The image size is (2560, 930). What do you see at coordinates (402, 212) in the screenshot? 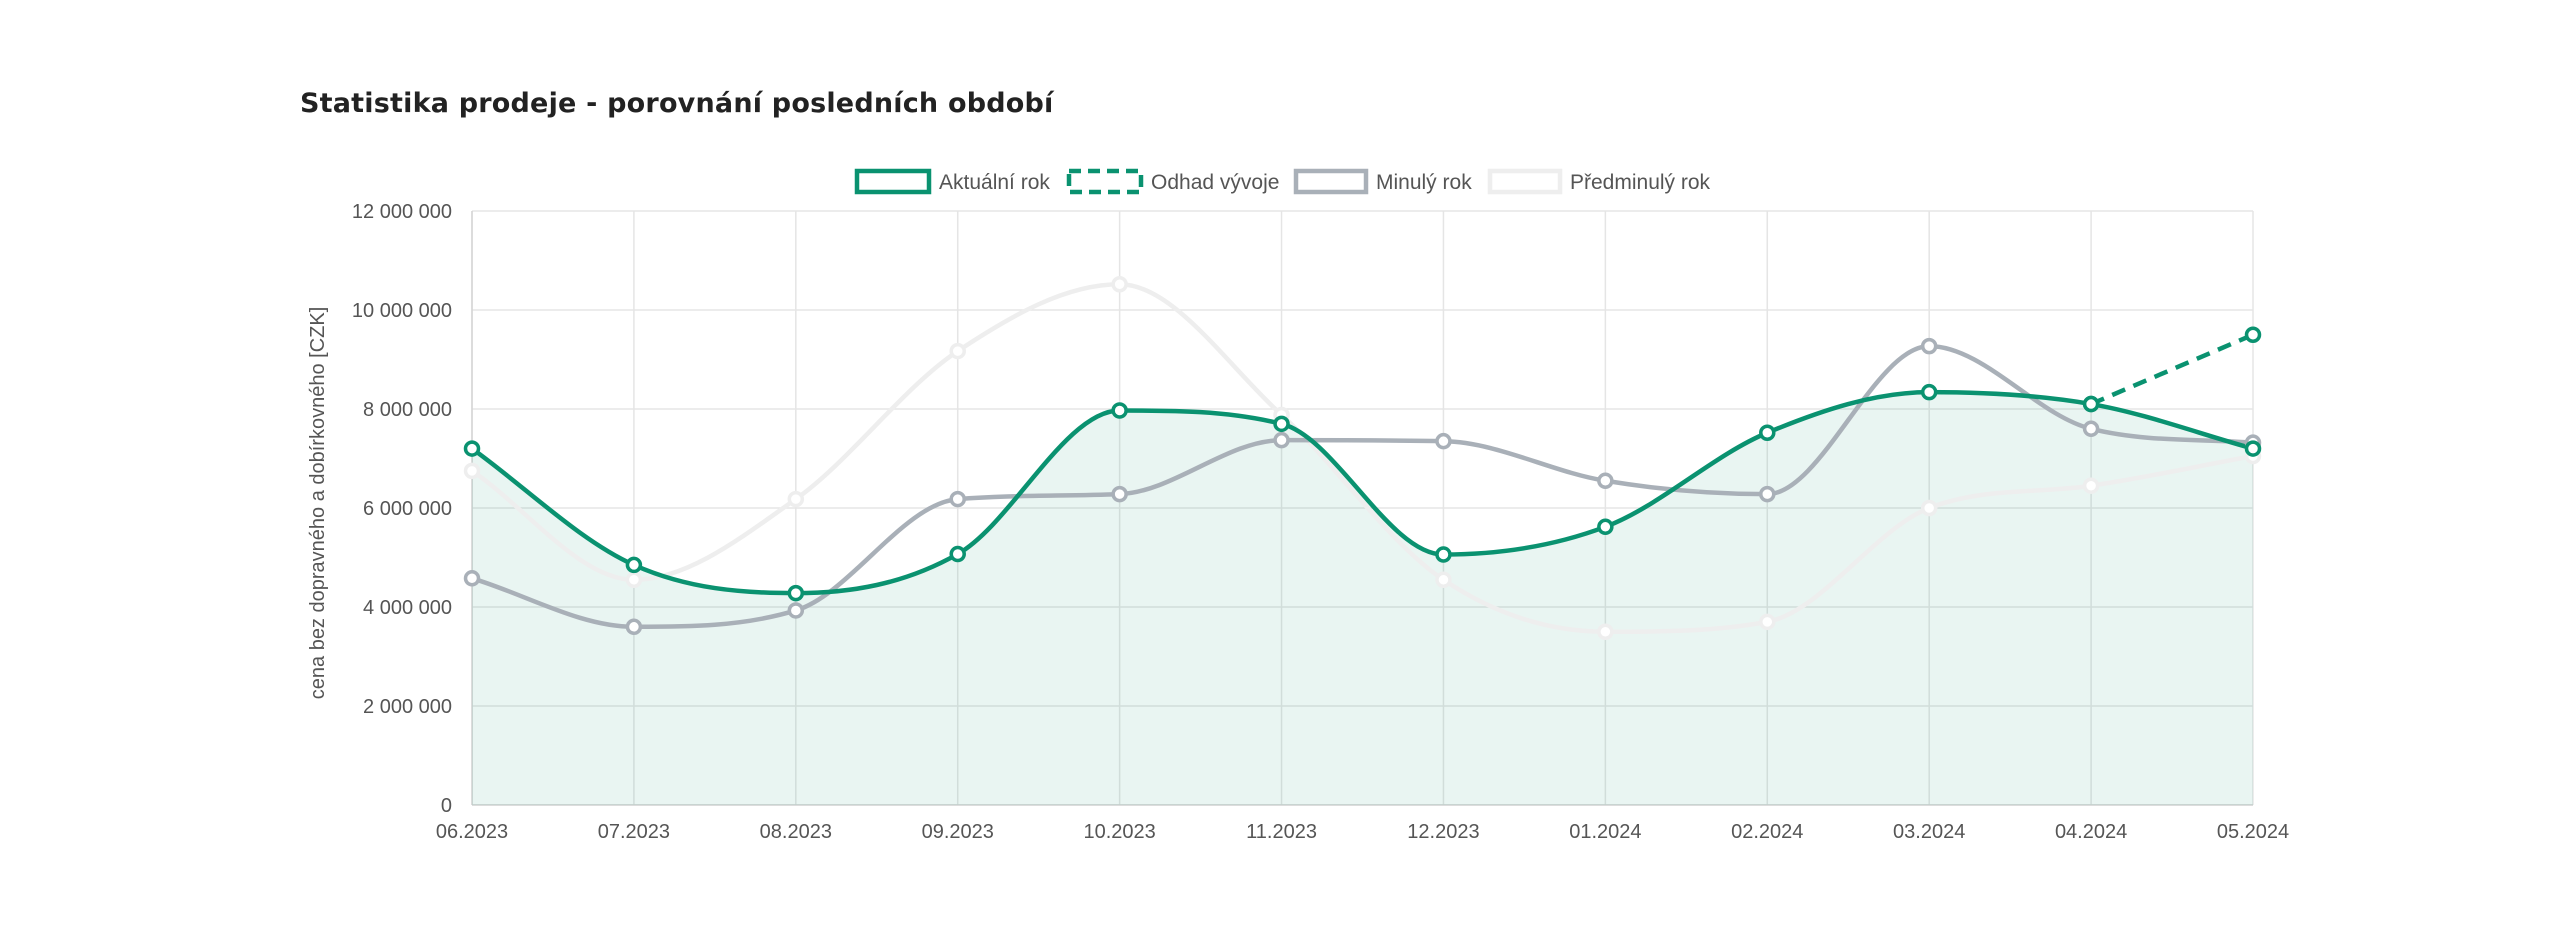
I see `y-tick-label: 12 000 000` at bounding box center [402, 212].